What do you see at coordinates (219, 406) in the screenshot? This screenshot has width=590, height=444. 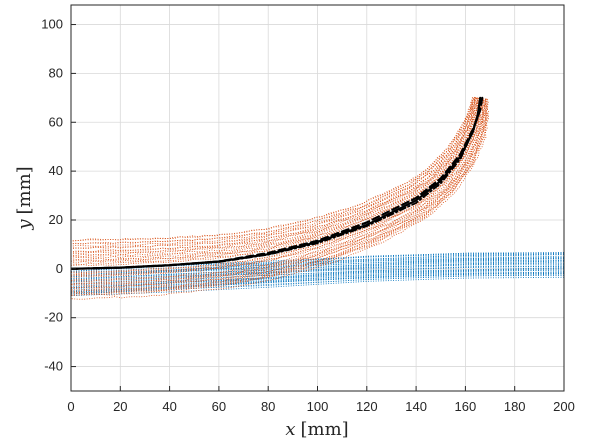 I see `x-tick-label: 60` at bounding box center [219, 406].